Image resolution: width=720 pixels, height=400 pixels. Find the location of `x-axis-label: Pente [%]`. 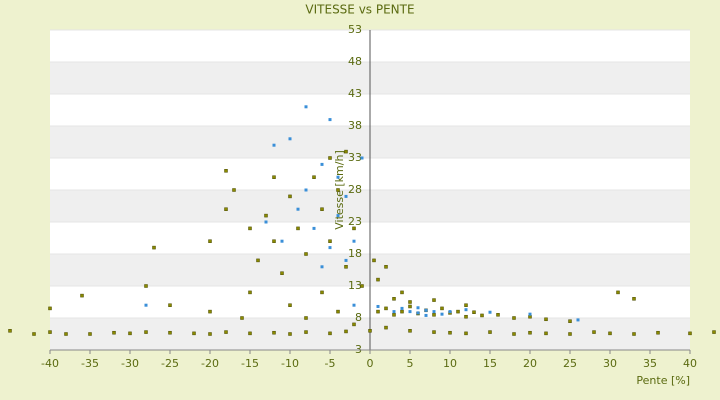

x-axis-label: Pente [%] is located at coordinates (663, 380).